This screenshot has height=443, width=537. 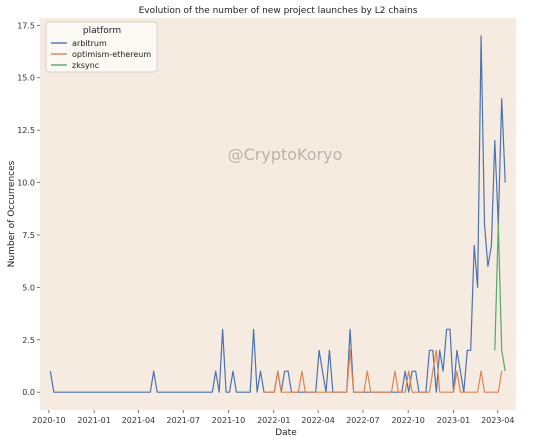 I want to click on x-tick-label: 2021-10, so click(x=228, y=420).